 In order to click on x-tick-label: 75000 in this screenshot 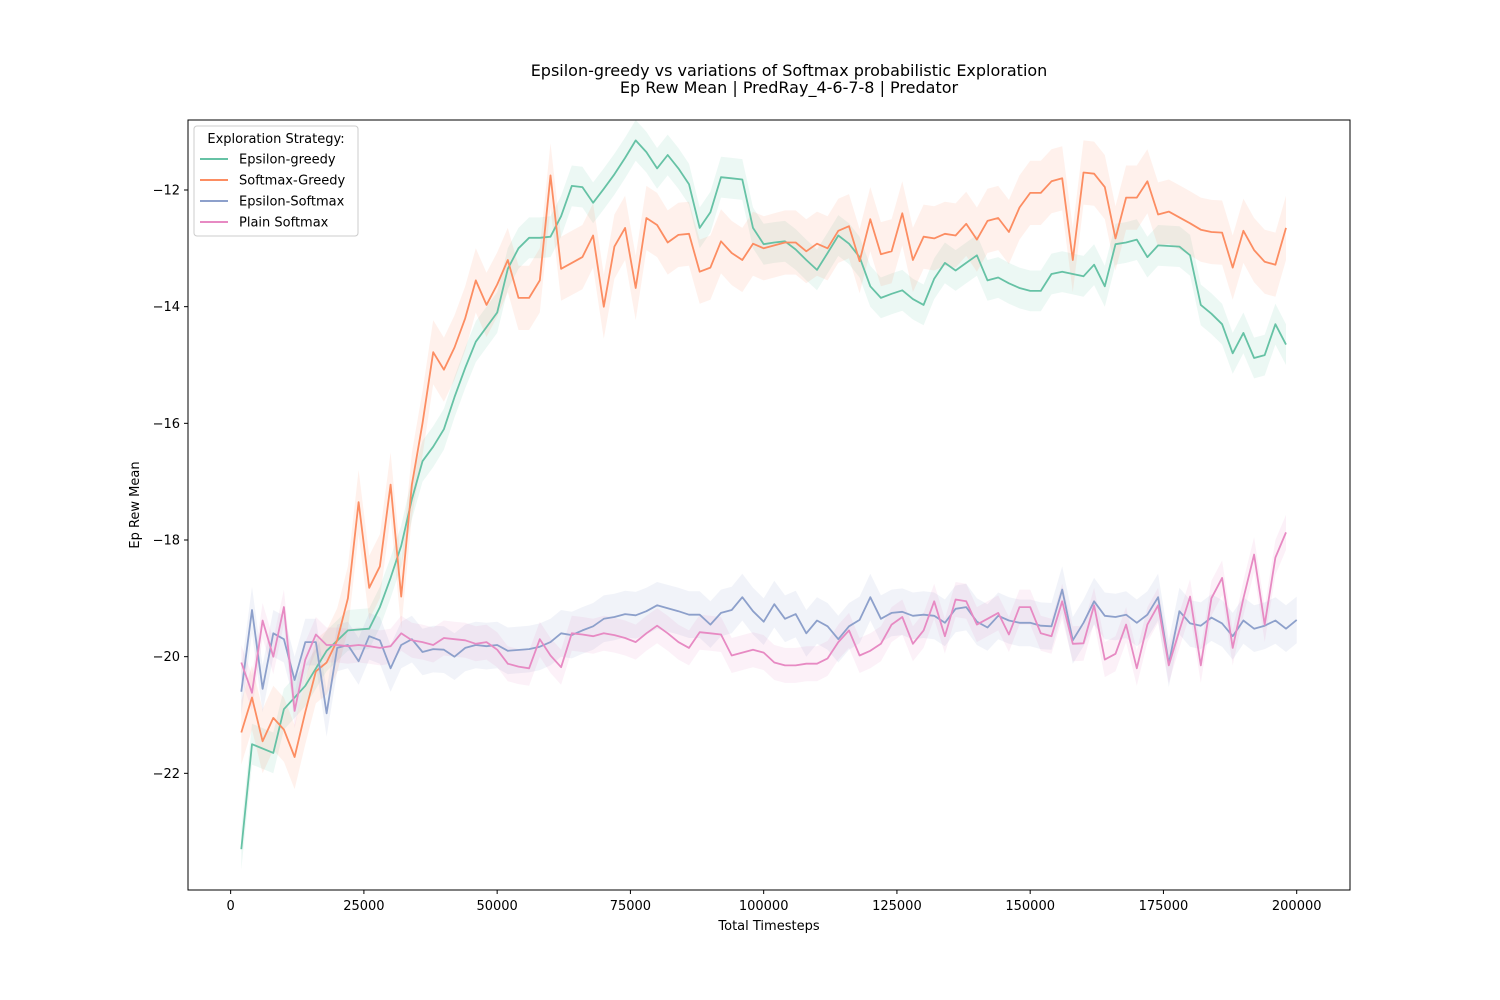, I will do `click(630, 906)`.